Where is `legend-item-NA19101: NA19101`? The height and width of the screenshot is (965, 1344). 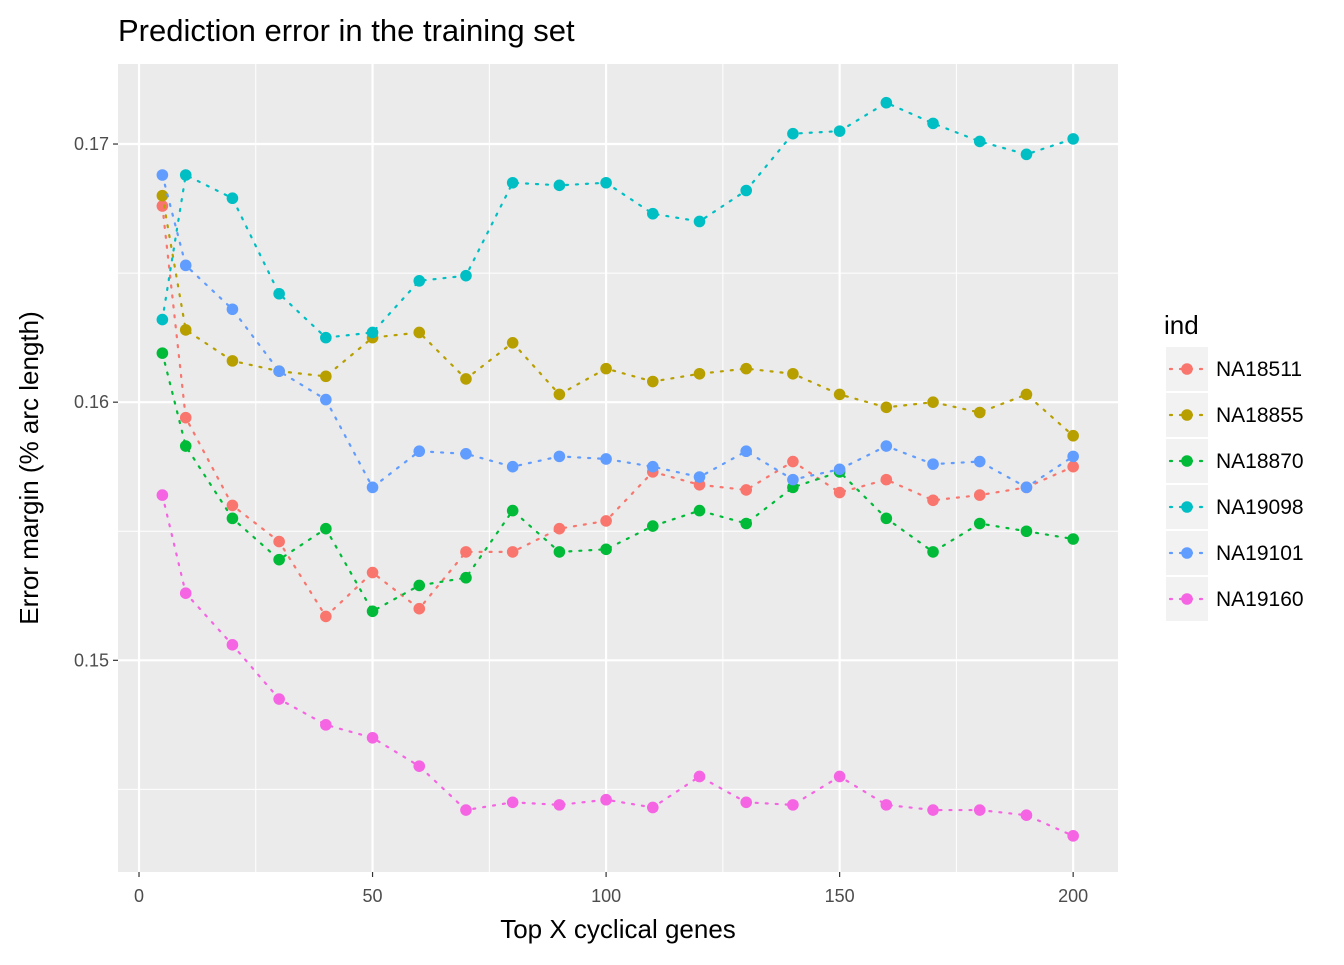 legend-item-NA19101: NA19101 is located at coordinates (1235, 553).